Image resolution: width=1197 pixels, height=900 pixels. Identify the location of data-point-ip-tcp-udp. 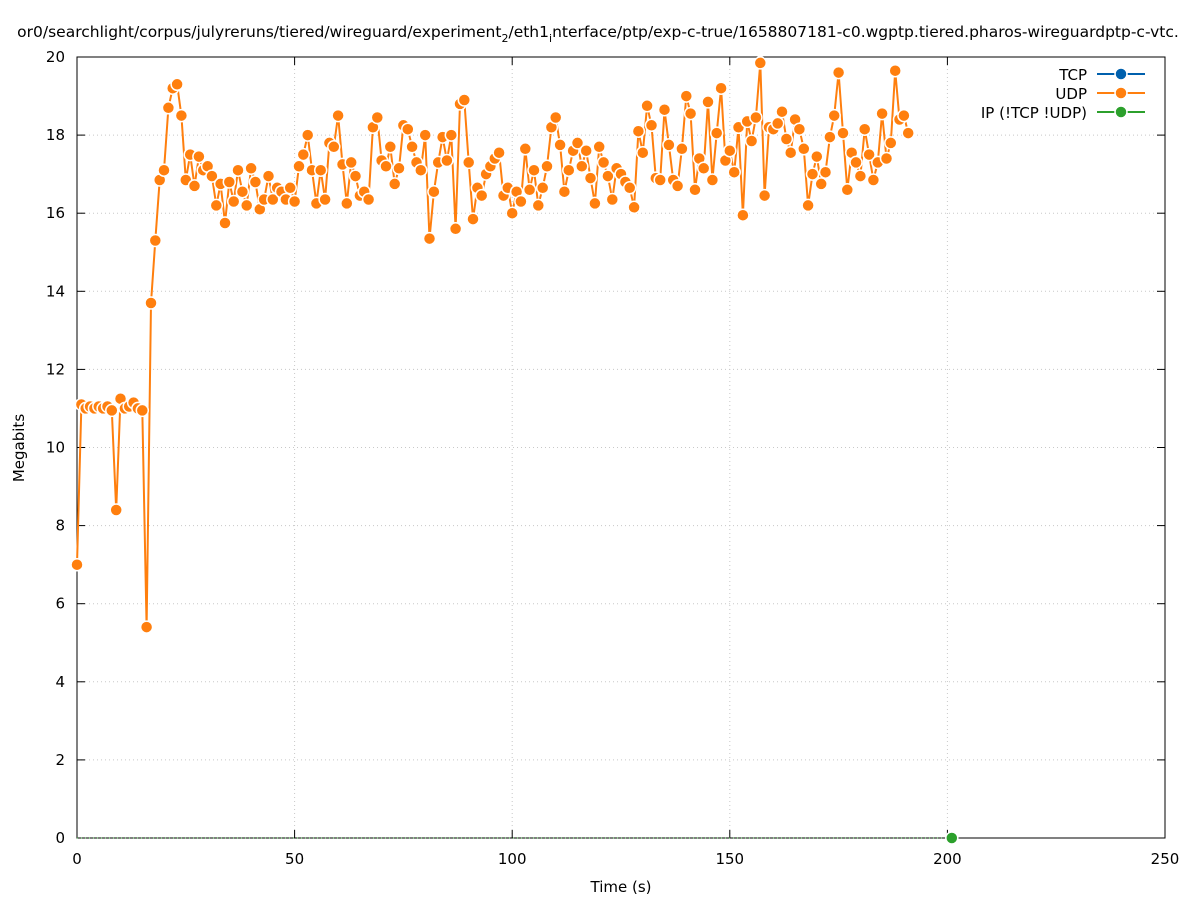
(952, 838).